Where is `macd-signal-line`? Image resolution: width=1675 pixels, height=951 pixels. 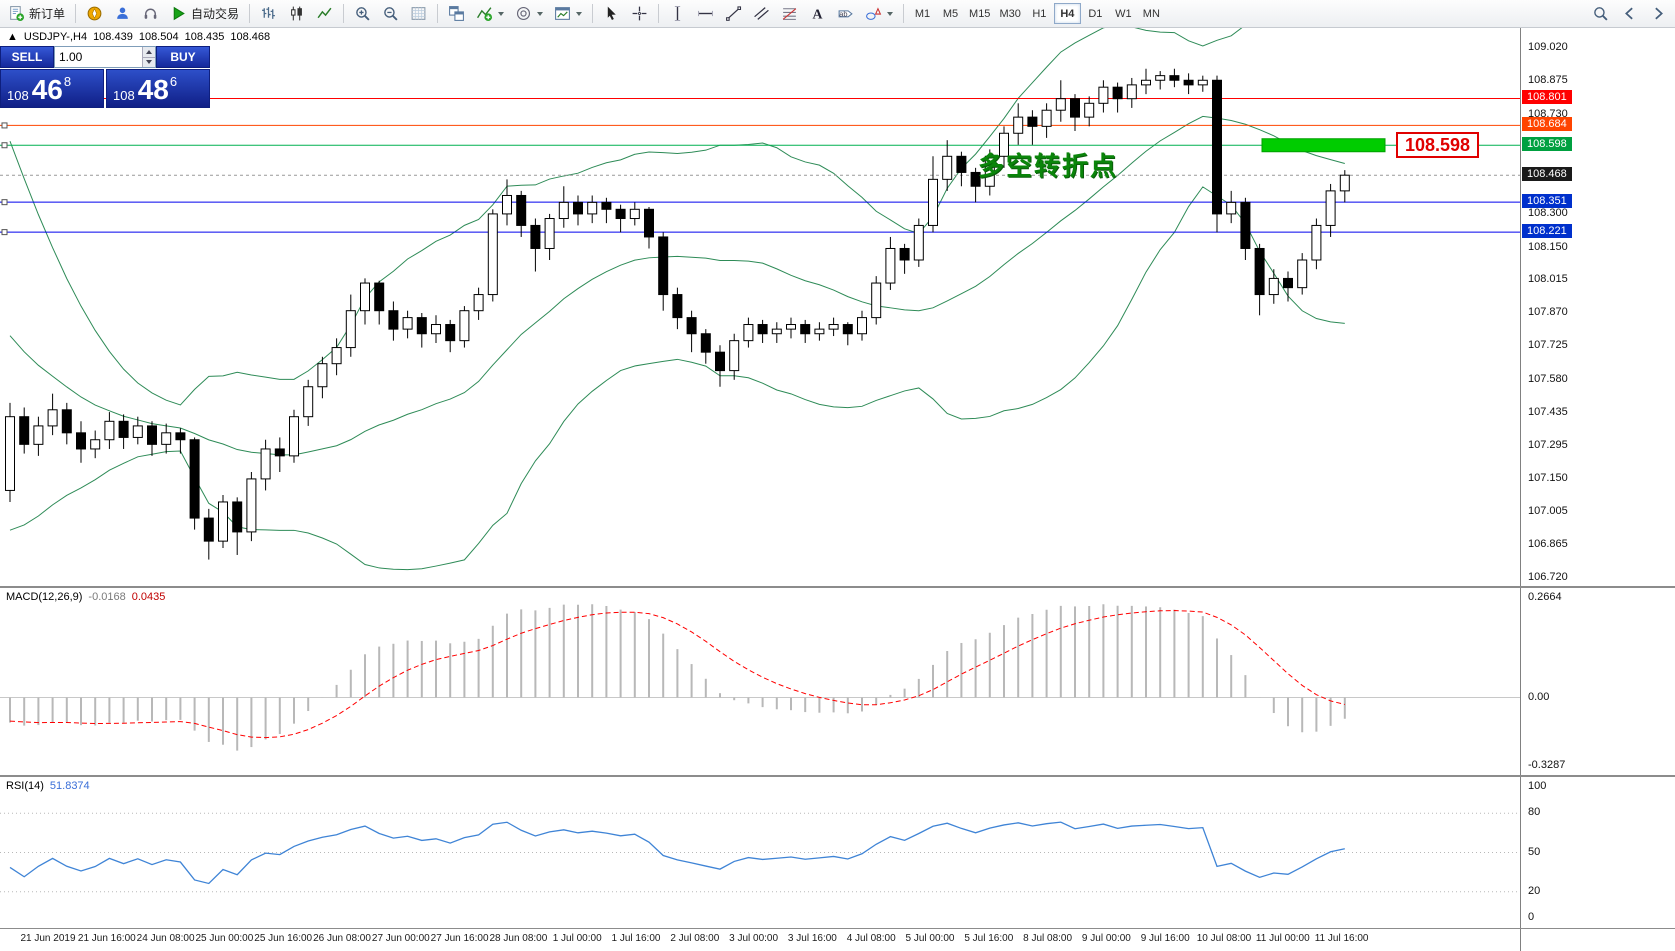
macd-signal-line is located at coordinates (677, 674).